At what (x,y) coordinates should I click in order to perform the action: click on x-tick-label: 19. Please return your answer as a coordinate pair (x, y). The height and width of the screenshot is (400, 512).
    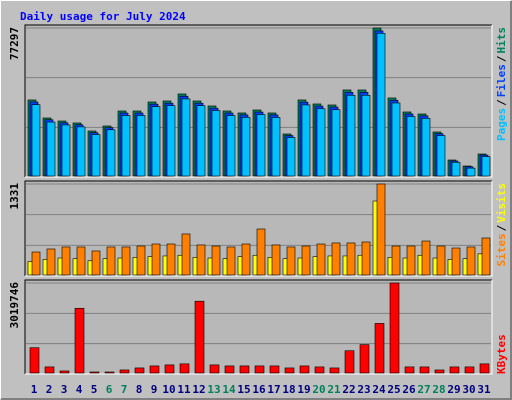
    Looking at the image, I should click on (303, 389).